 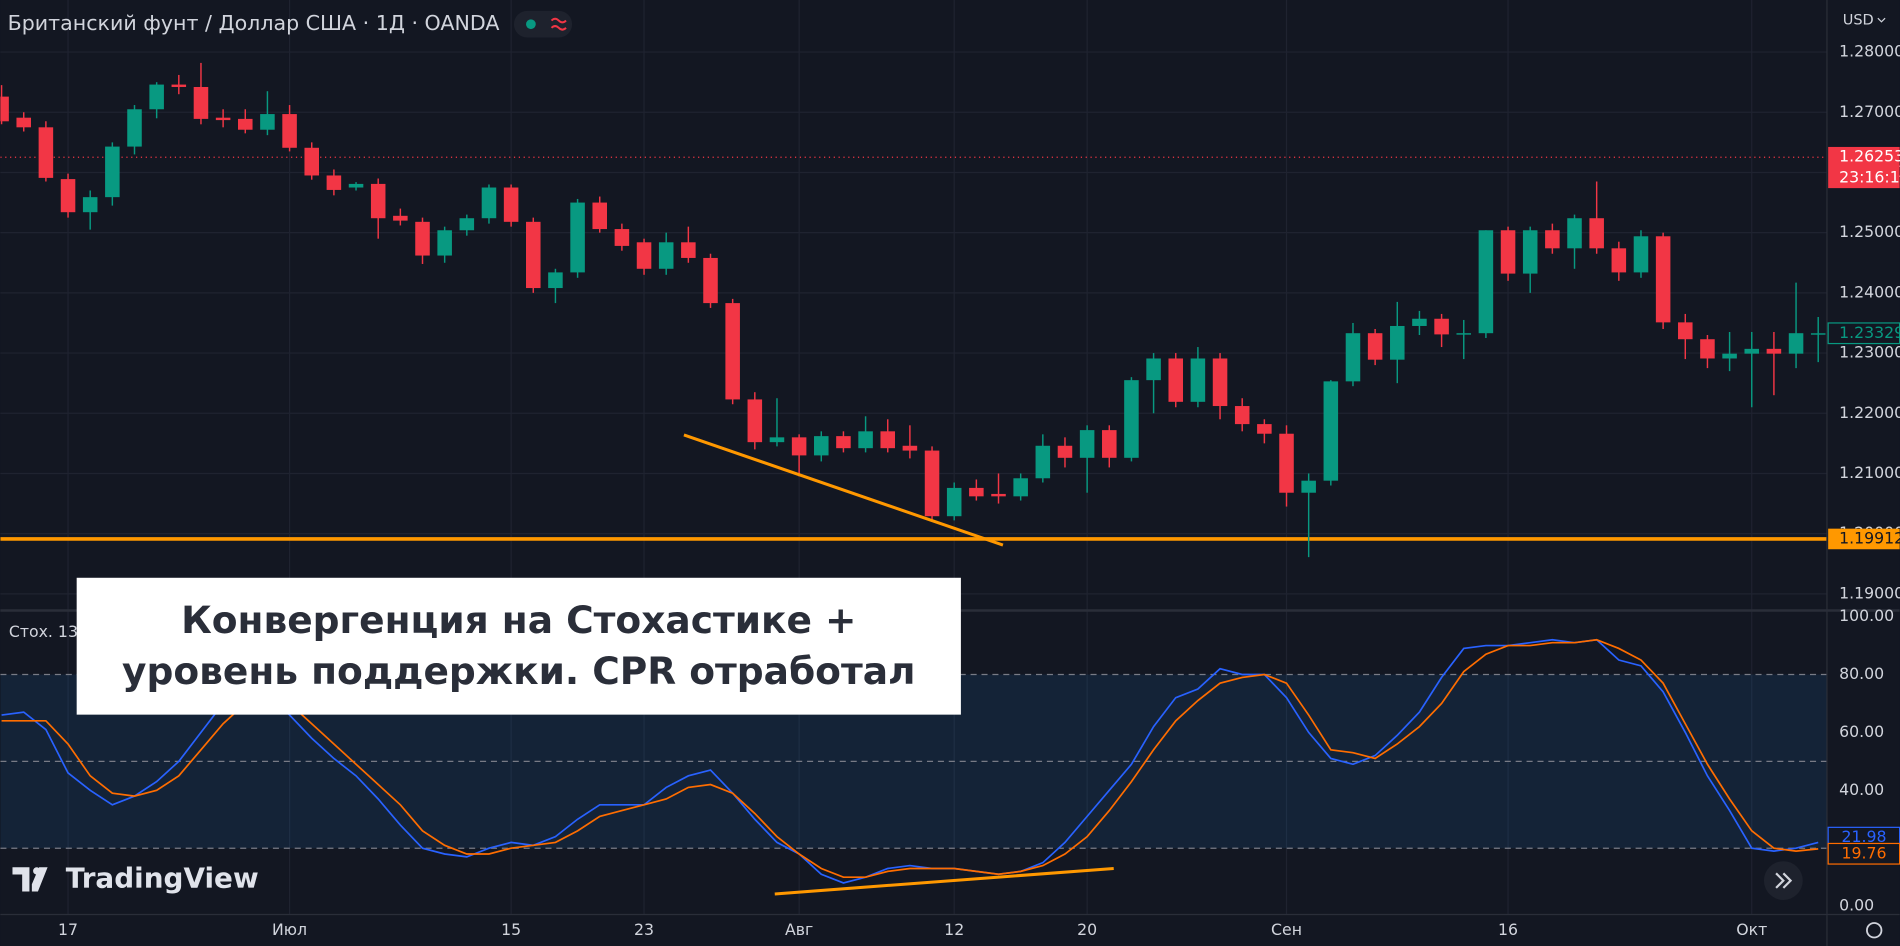 I want to click on currency-label: USD, so click(x=1858, y=21).